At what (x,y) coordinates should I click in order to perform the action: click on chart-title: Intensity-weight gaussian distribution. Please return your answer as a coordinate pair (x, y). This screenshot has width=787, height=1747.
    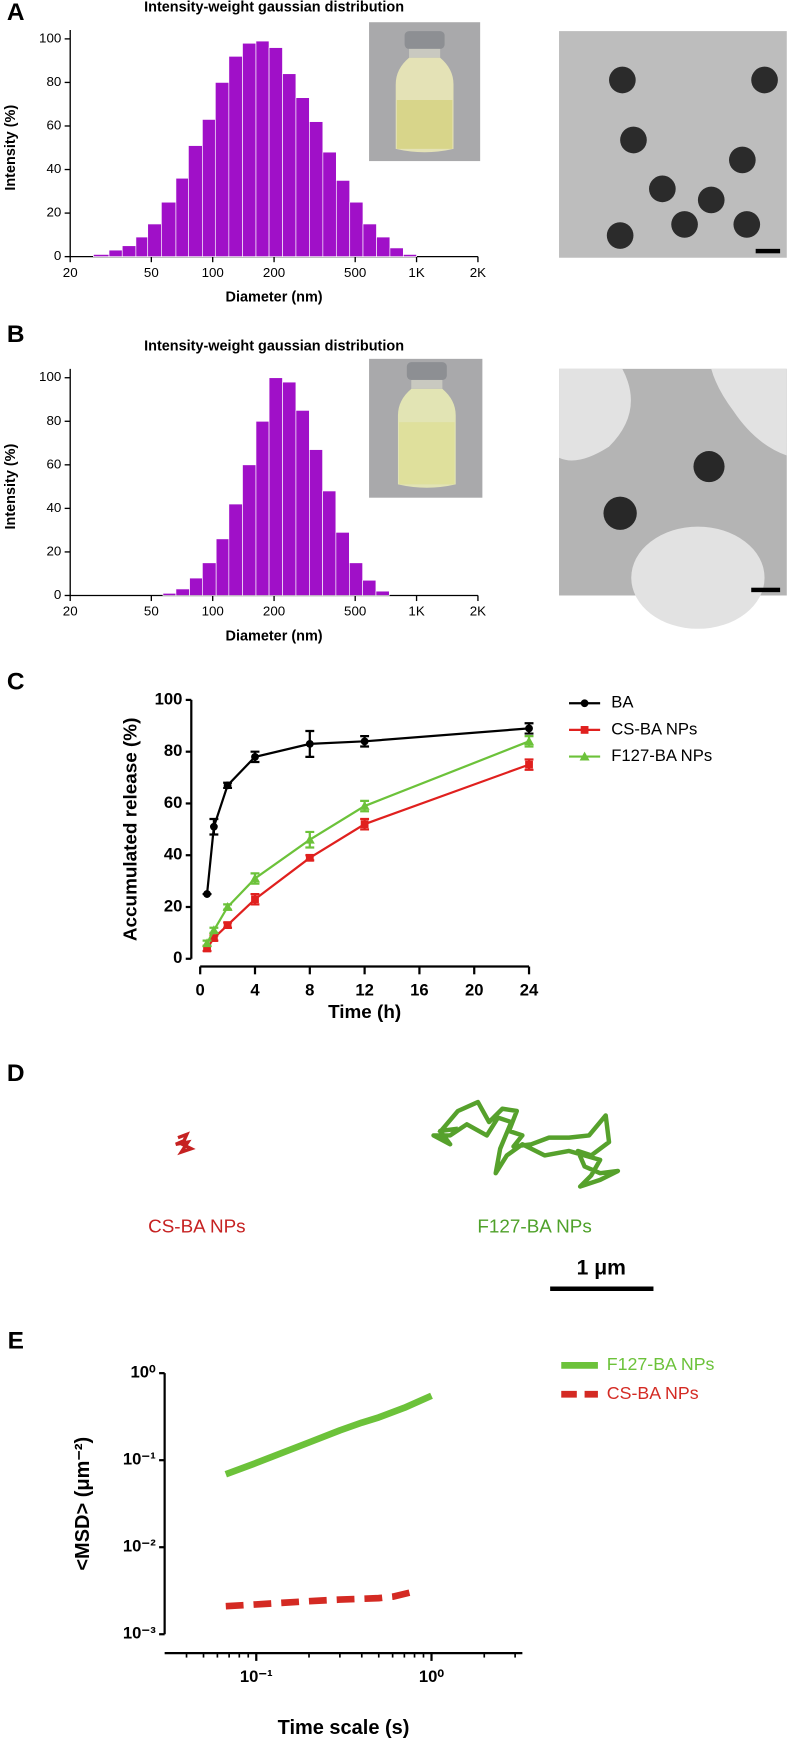
    Looking at the image, I should click on (274, 346).